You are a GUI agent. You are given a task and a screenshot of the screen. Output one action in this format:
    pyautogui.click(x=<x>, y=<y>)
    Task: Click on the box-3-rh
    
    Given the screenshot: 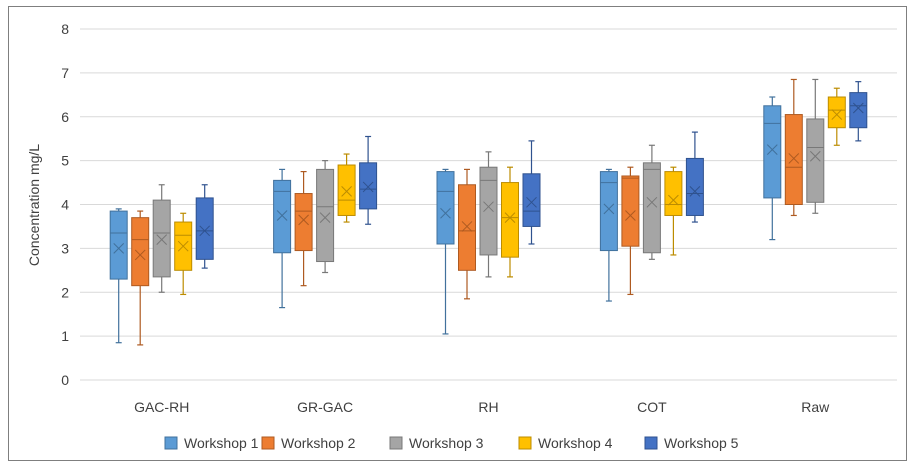 What is the action you would take?
    pyautogui.click(x=488, y=214)
    